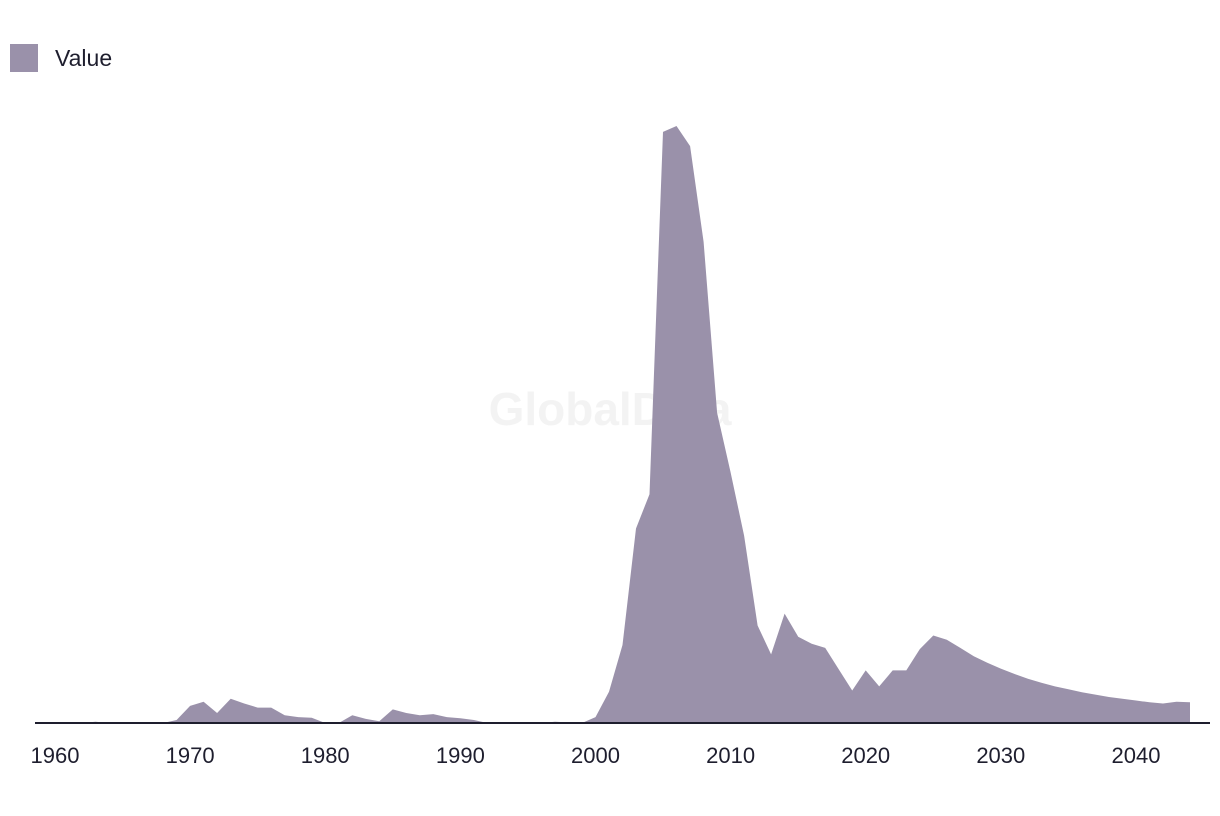  I want to click on x-tick-label: 2010, so click(730, 755).